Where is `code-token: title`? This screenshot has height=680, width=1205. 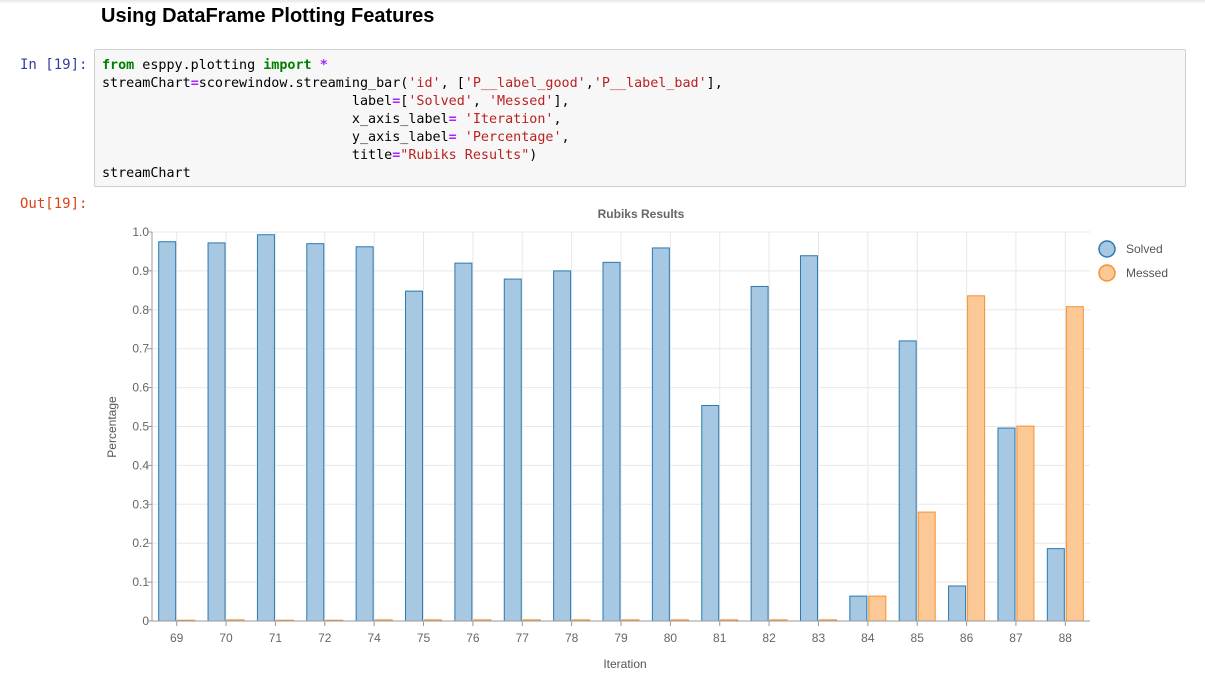
code-token: title is located at coordinates (247, 155).